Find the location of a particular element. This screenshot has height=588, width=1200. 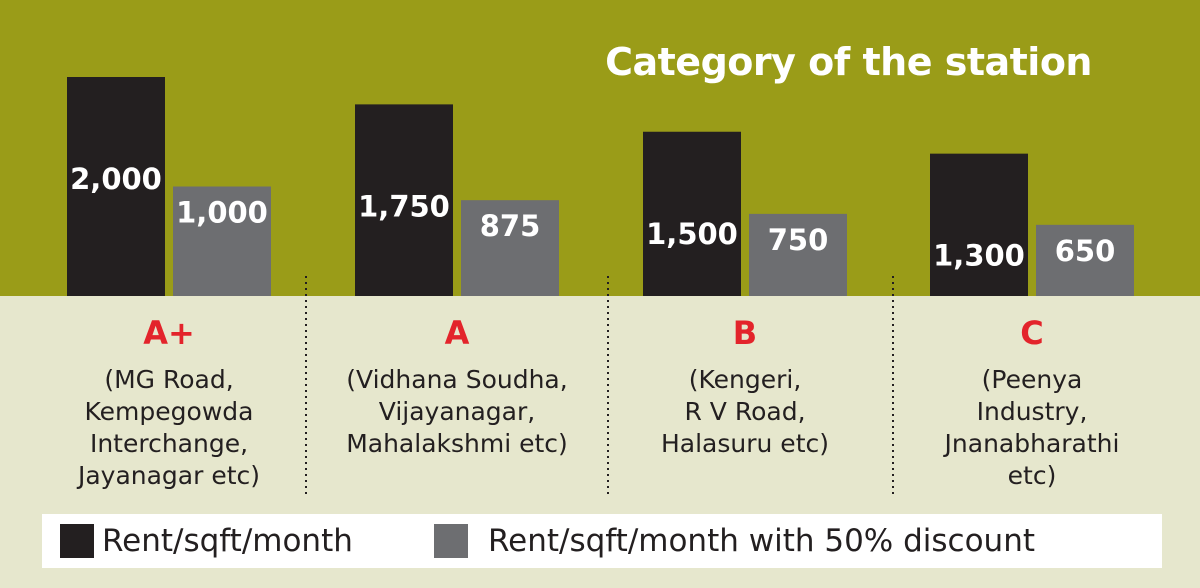

legend-swatch-discount is located at coordinates (451, 541).